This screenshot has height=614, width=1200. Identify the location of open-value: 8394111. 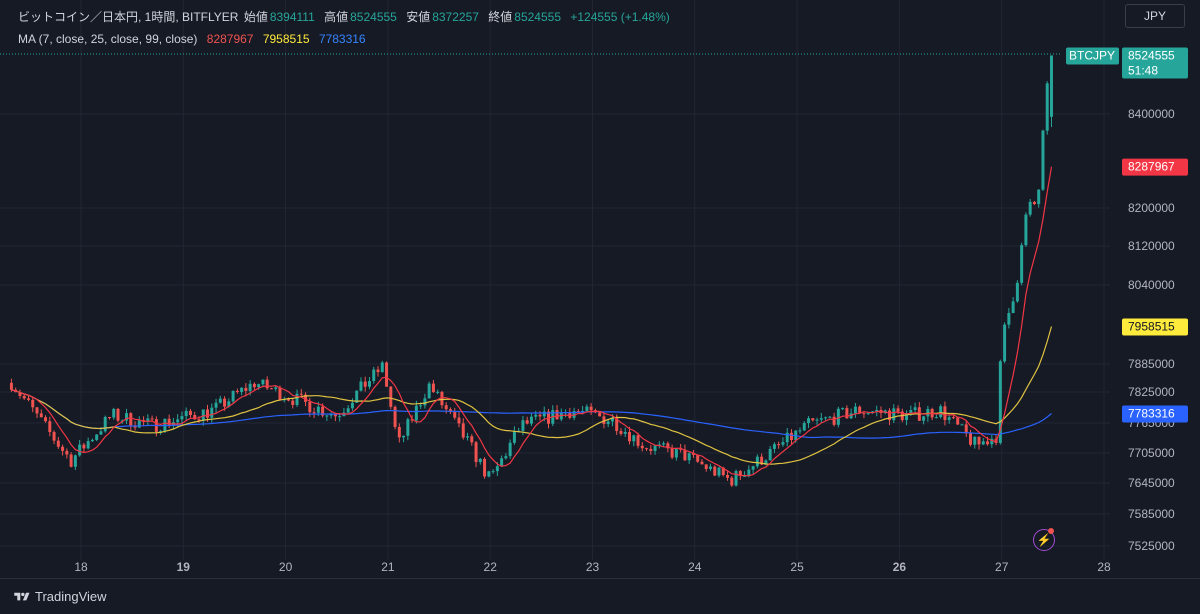
(292, 17).